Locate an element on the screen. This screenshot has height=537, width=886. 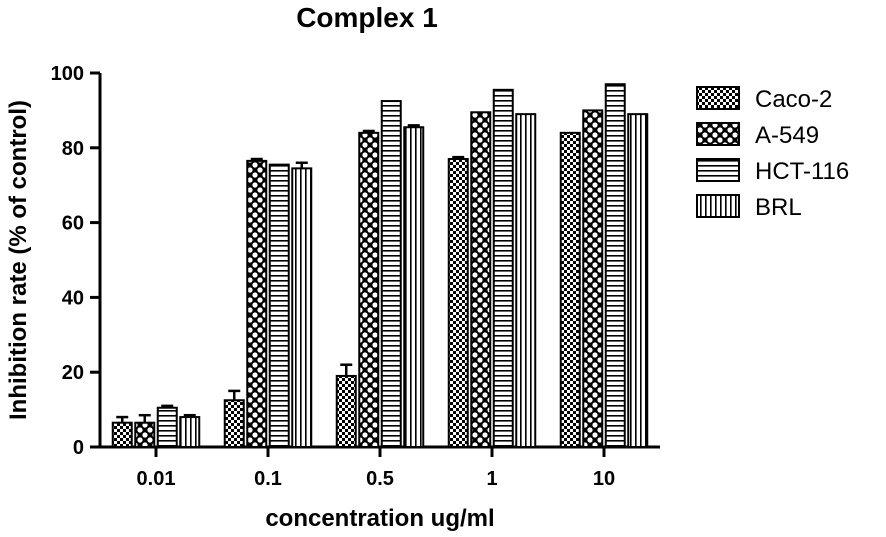
x-axis-label: concentration ug/ml is located at coordinates (379, 518).